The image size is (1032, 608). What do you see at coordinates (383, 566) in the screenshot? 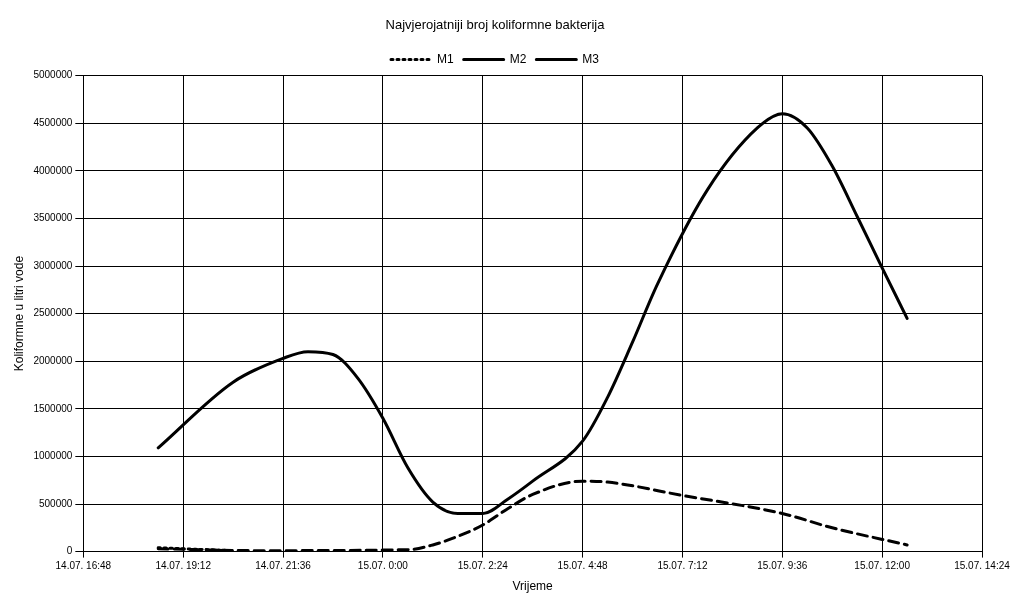
I see `x-tick-label: 15.07. 0:00` at bounding box center [383, 566].